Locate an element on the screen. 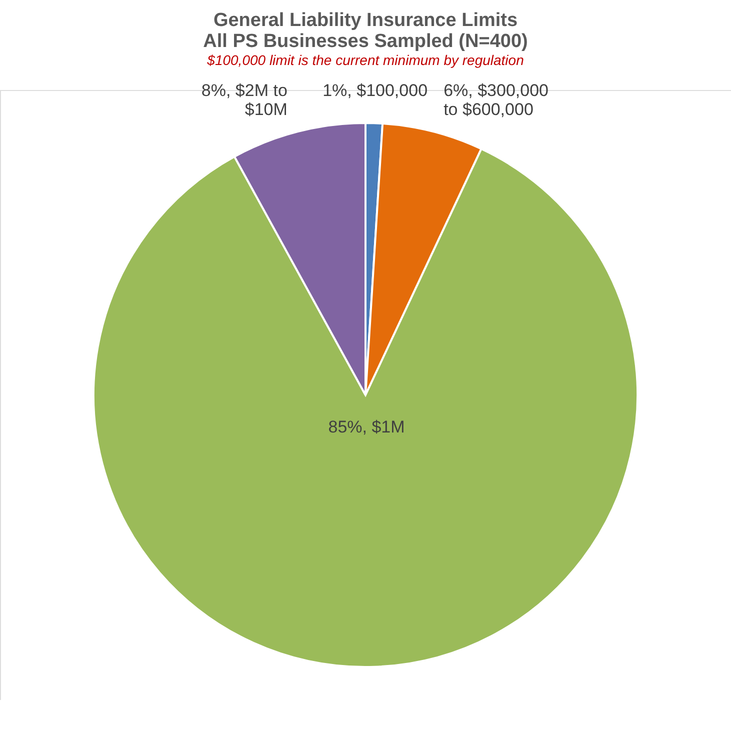  slice-label: 85%, $1M is located at coordinates (366, 427).